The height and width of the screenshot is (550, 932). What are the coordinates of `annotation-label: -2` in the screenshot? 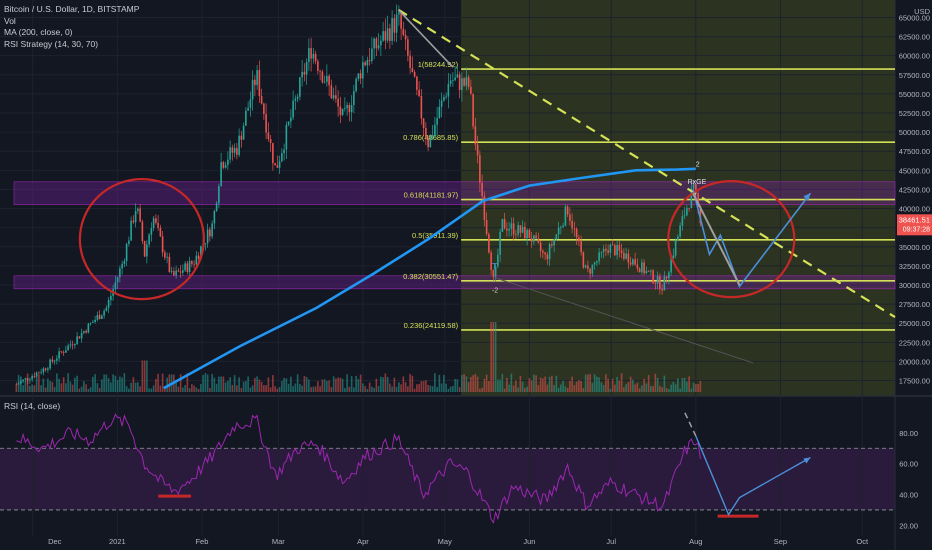 It's located at (495, 291).